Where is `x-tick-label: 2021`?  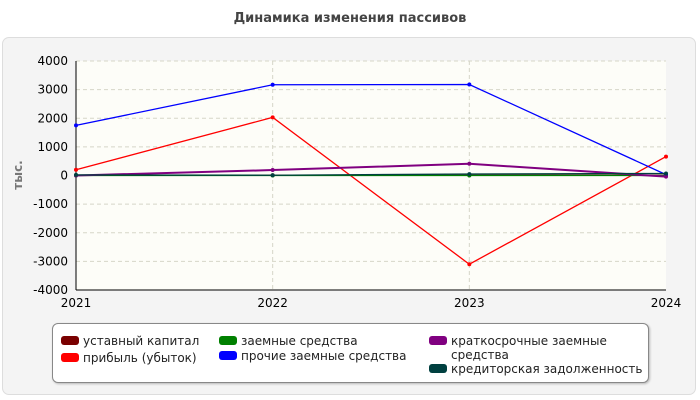
x-tick-label: 2021 is located at coordinates (76, 303).